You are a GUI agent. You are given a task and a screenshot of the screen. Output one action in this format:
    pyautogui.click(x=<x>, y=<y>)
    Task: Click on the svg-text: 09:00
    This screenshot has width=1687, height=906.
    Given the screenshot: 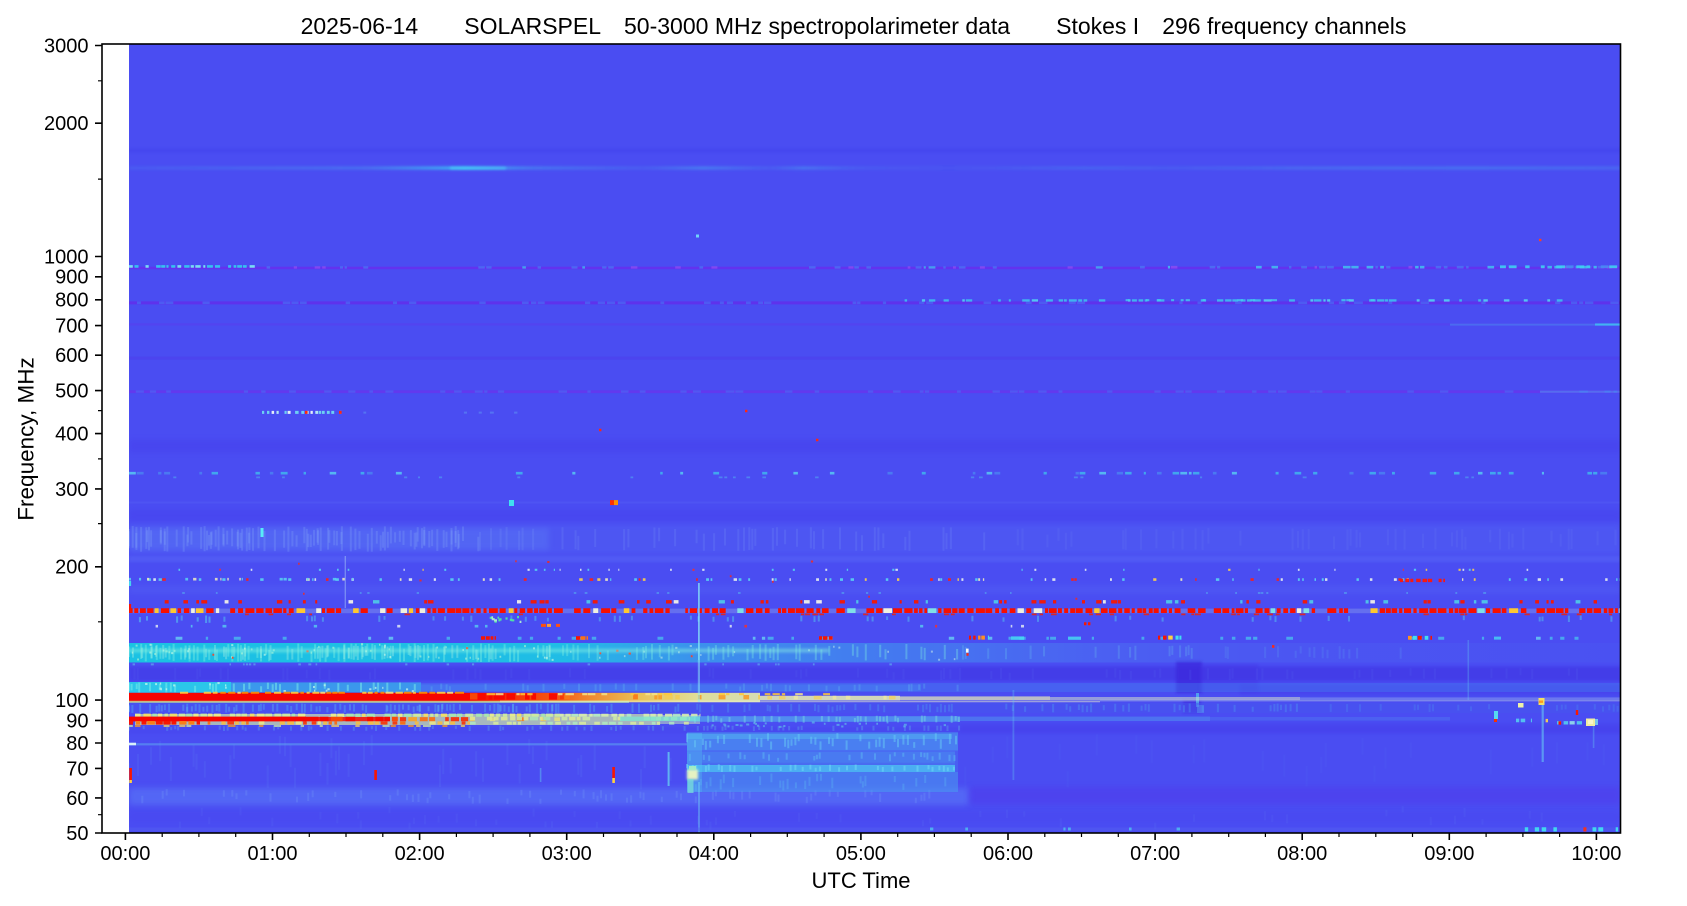 What is the action you would take?
    pyautogui.click(x=1449, y=854)
    